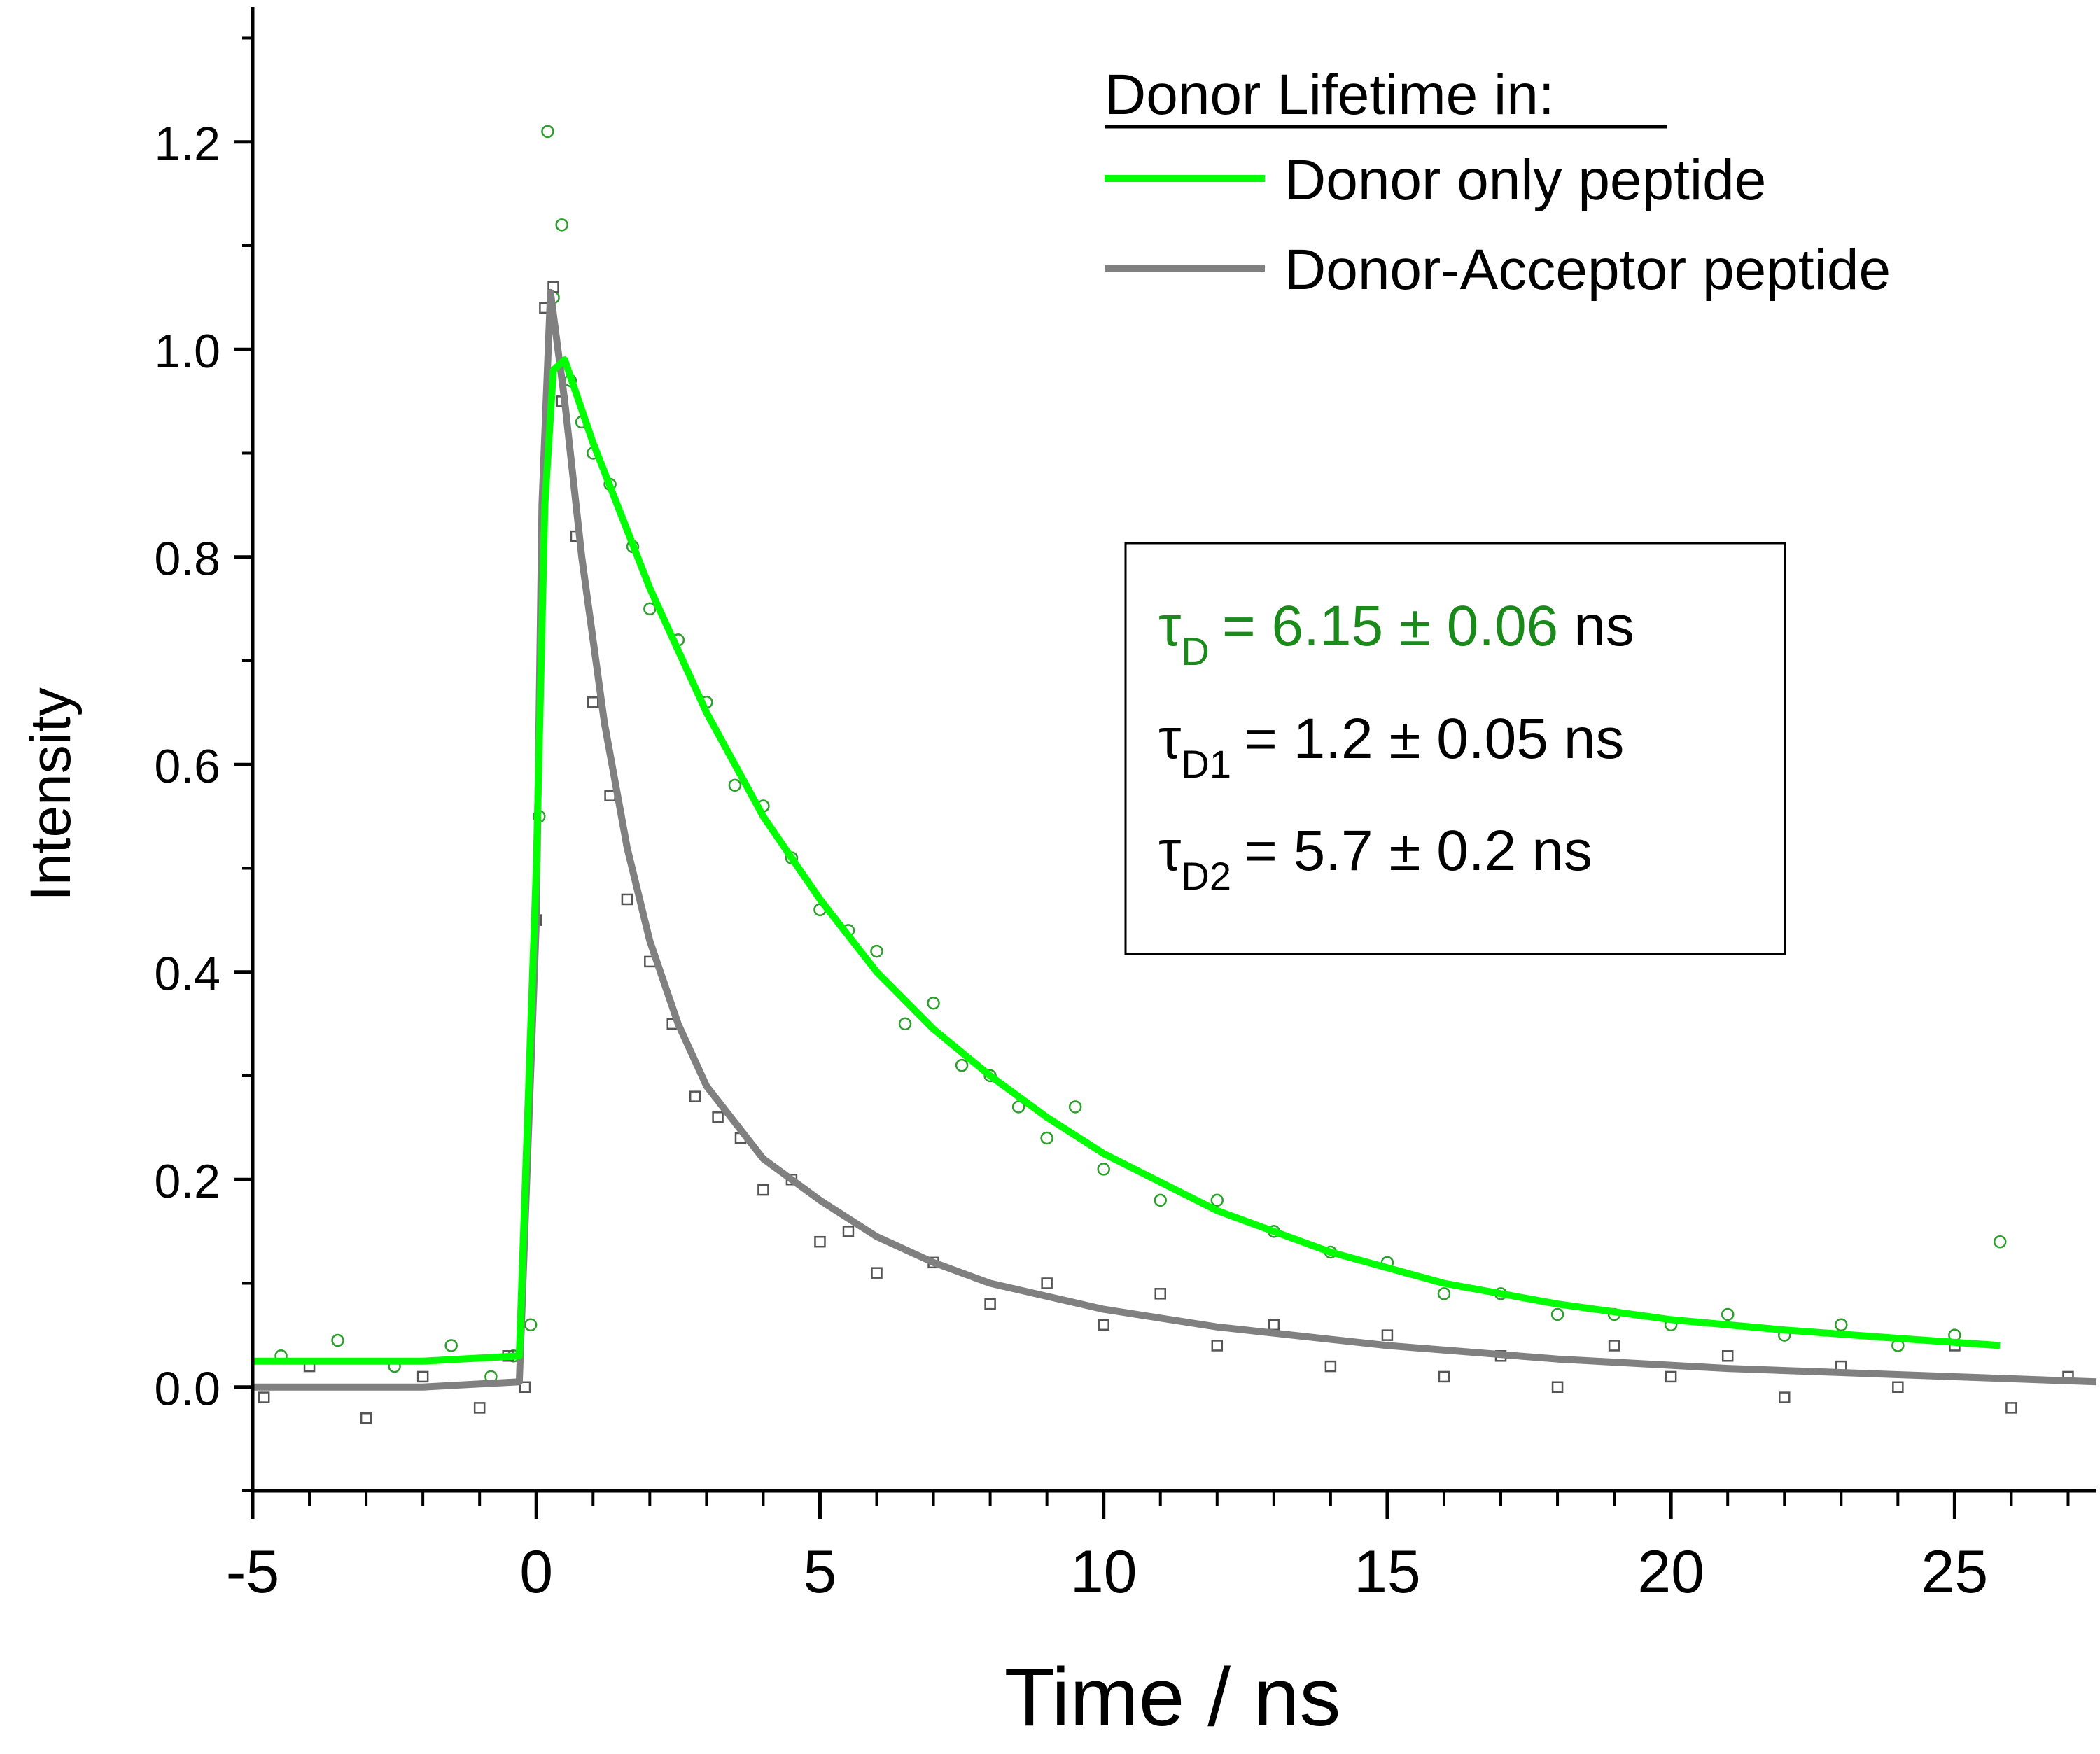 This screenshot has height=1754, width=2100. What do you see at coordinates (1396, 739) in the screenshot?
I see `tau-d1-value: = 1.2 ± 0.05` at bounding box center [1396, 739].